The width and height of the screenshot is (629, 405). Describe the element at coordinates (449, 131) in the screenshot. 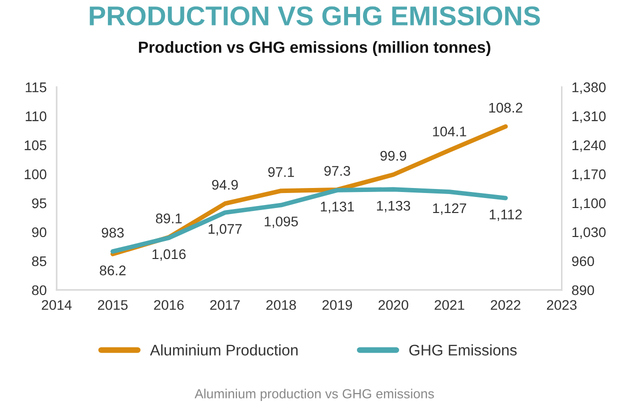

I see `data-label: 104.1` at that location.